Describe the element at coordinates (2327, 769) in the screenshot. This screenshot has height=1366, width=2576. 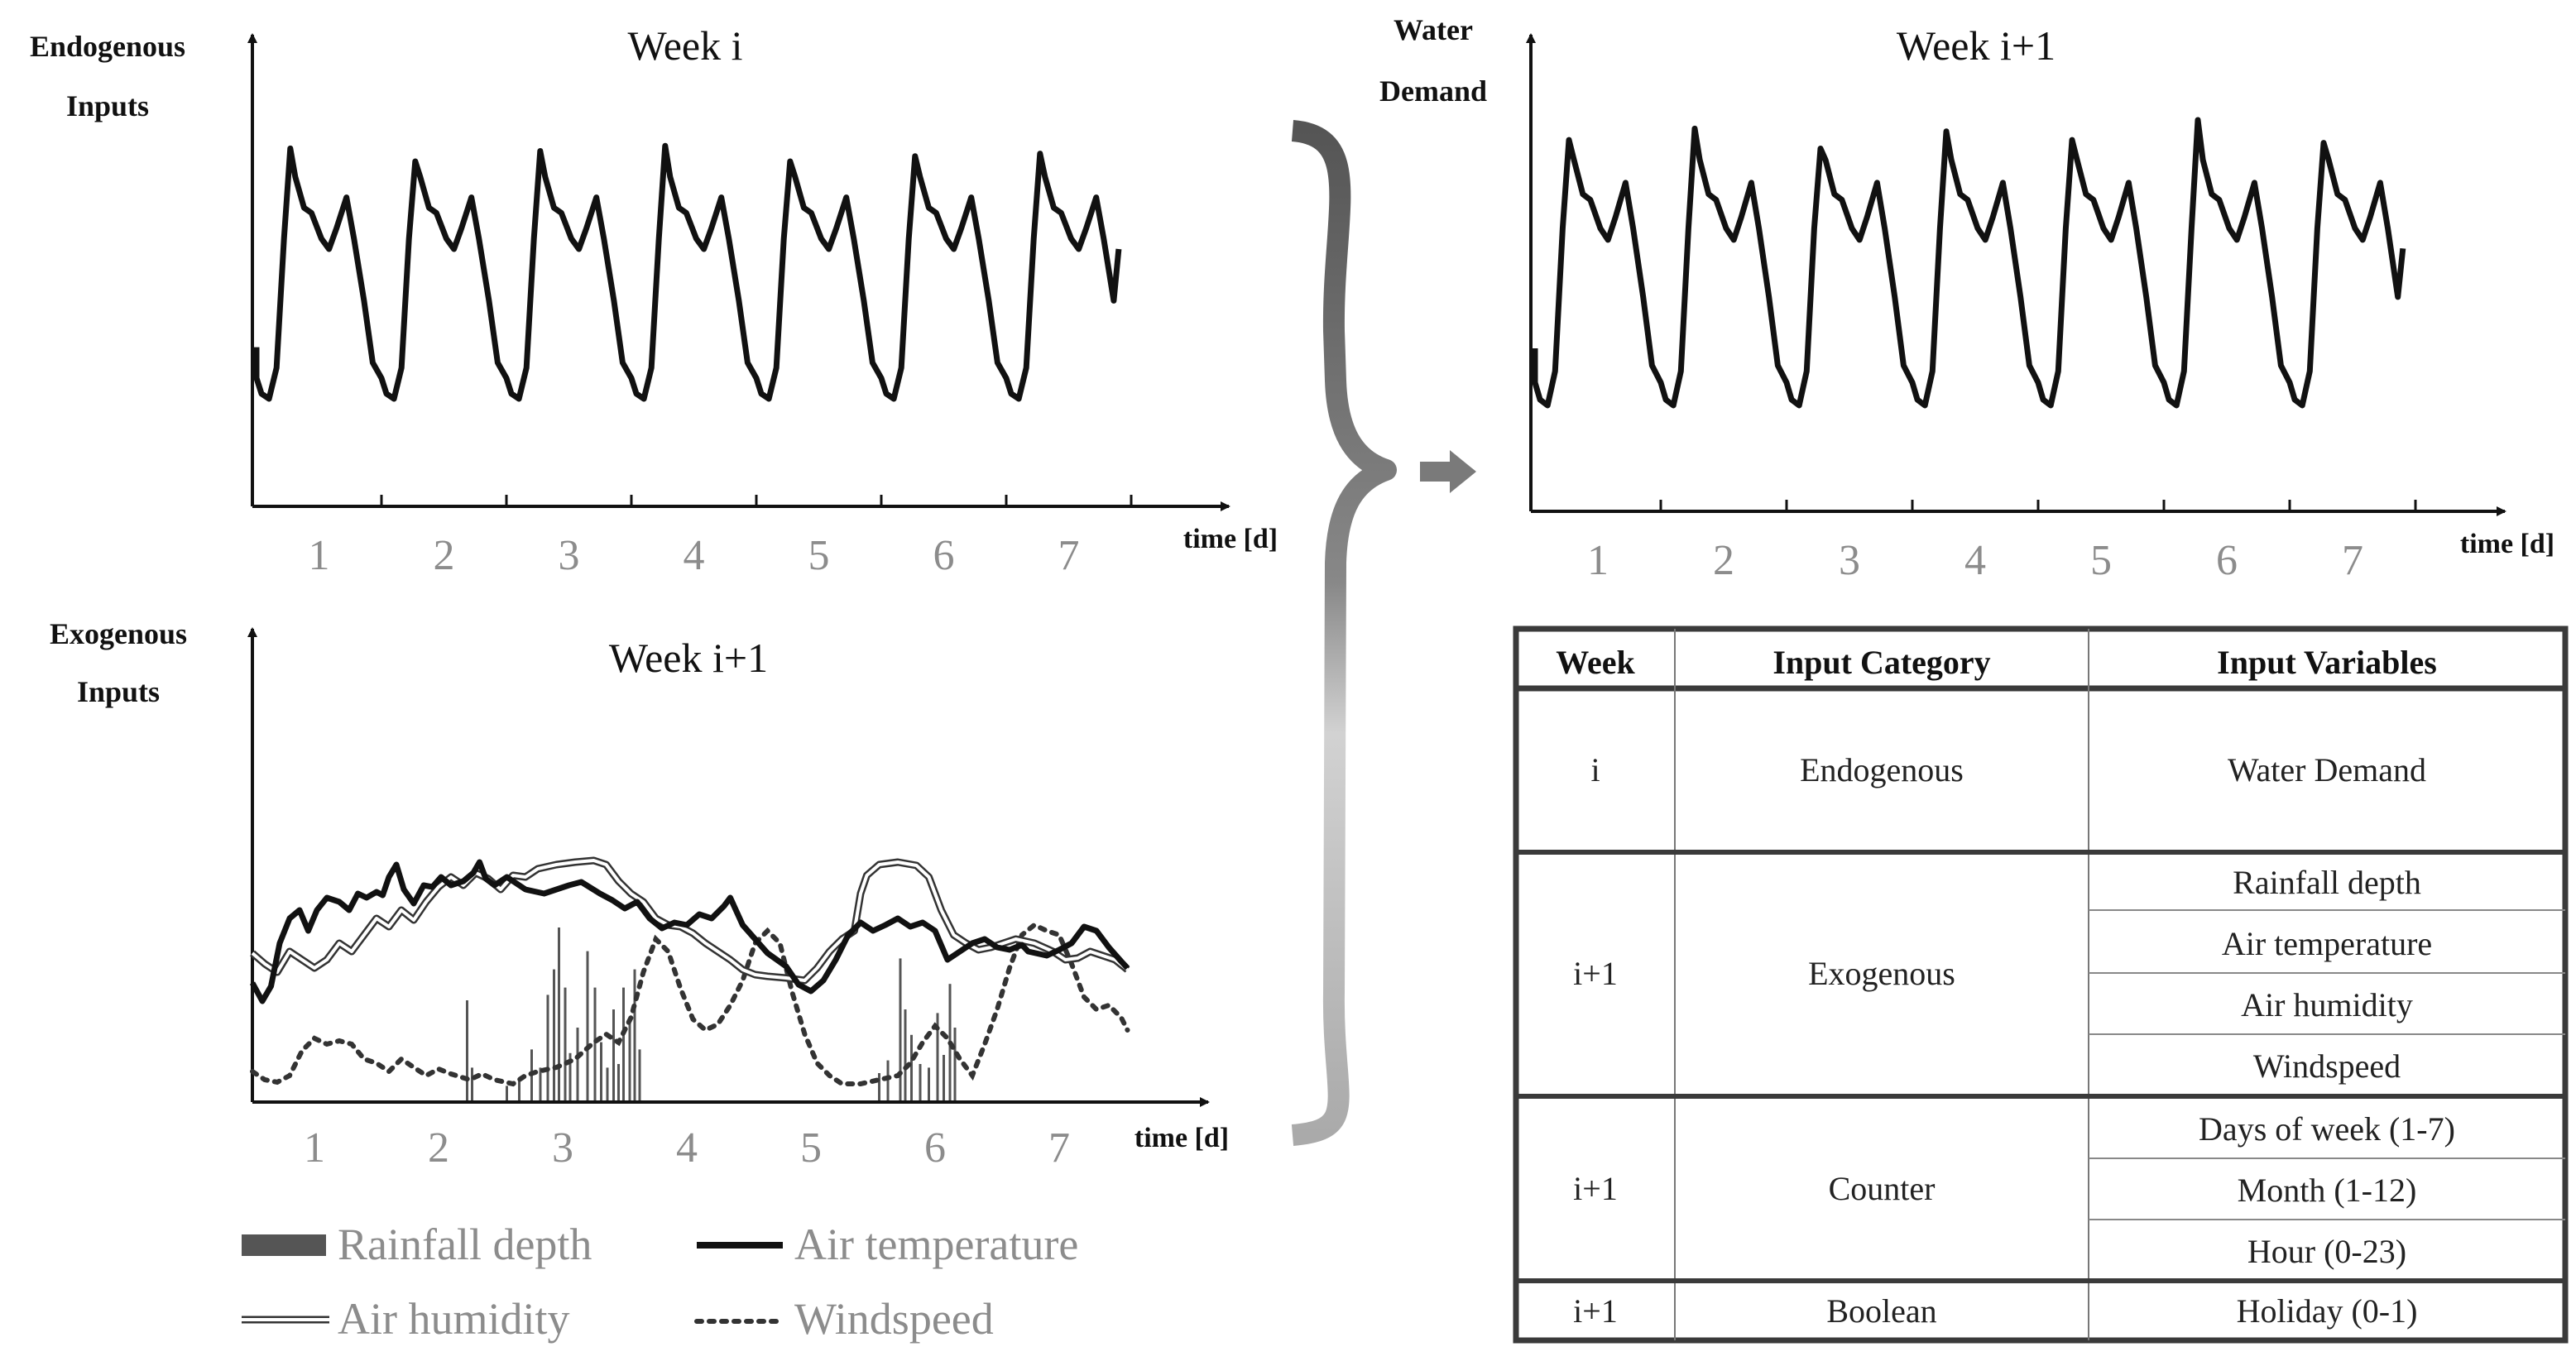
I see `cell-variable: Water Demand` at that location.